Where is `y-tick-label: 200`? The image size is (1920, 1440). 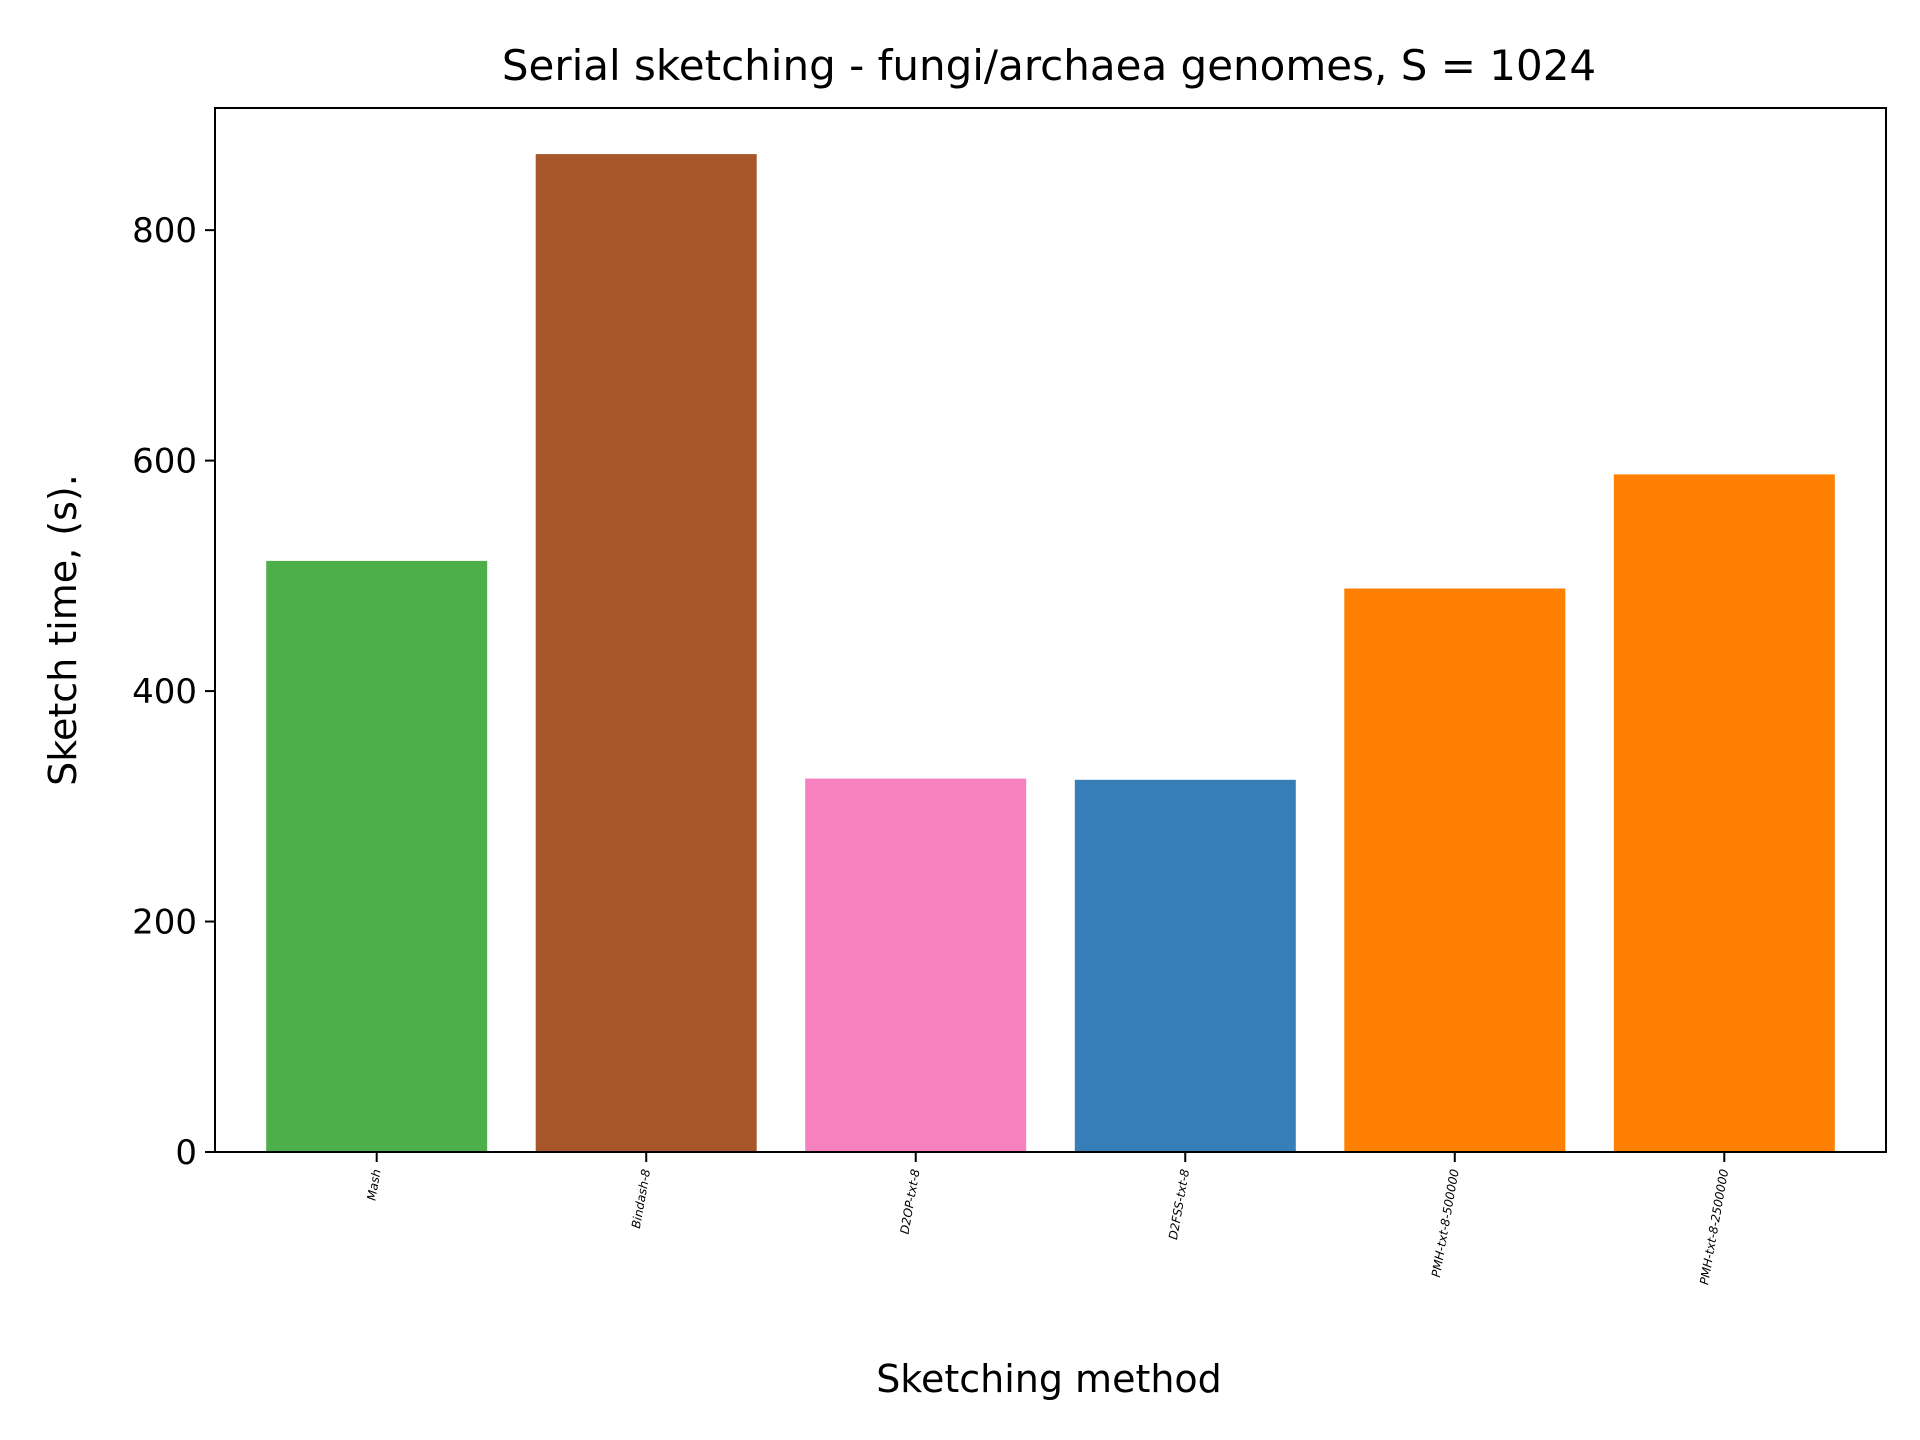
y-tick-label: 200 is located at coordinates (164, 923).